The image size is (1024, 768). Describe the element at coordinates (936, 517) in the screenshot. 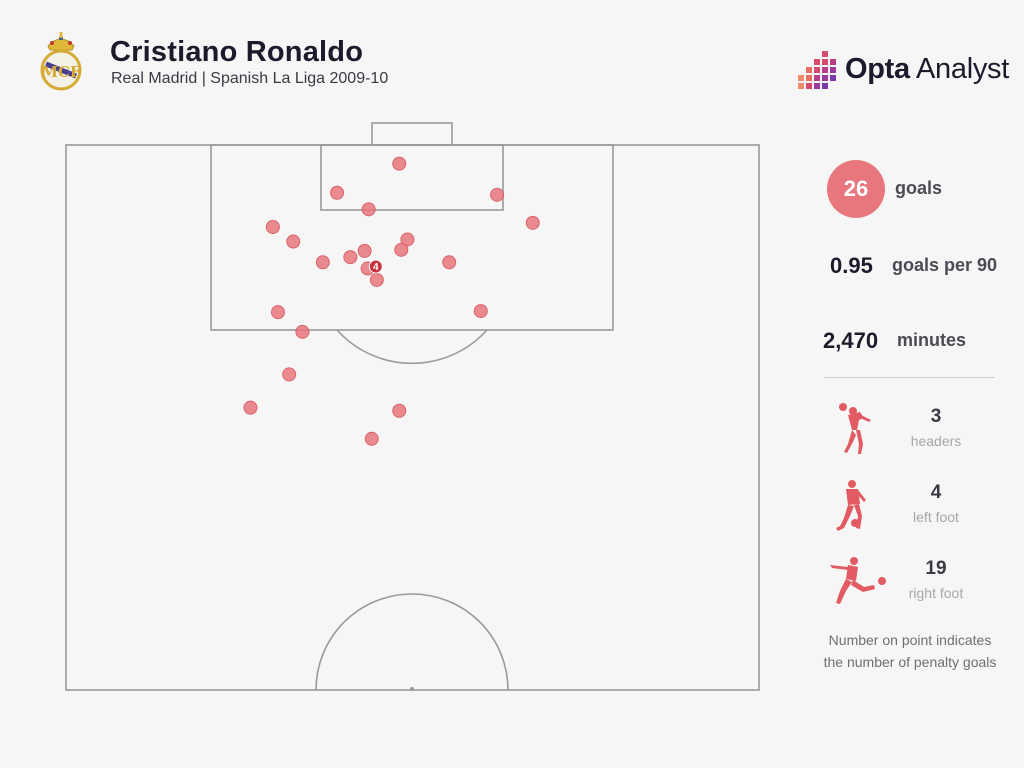

I see `left-foot-label: left foot` at that location.